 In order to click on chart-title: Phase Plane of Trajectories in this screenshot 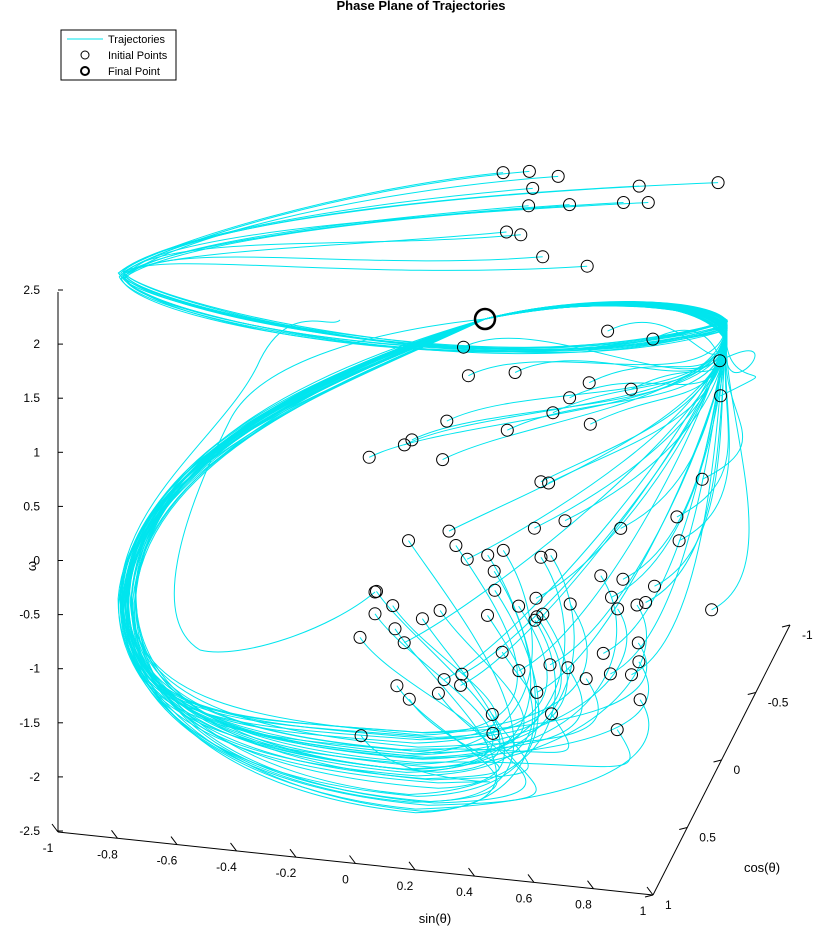, I will do `click(420, 6)`.